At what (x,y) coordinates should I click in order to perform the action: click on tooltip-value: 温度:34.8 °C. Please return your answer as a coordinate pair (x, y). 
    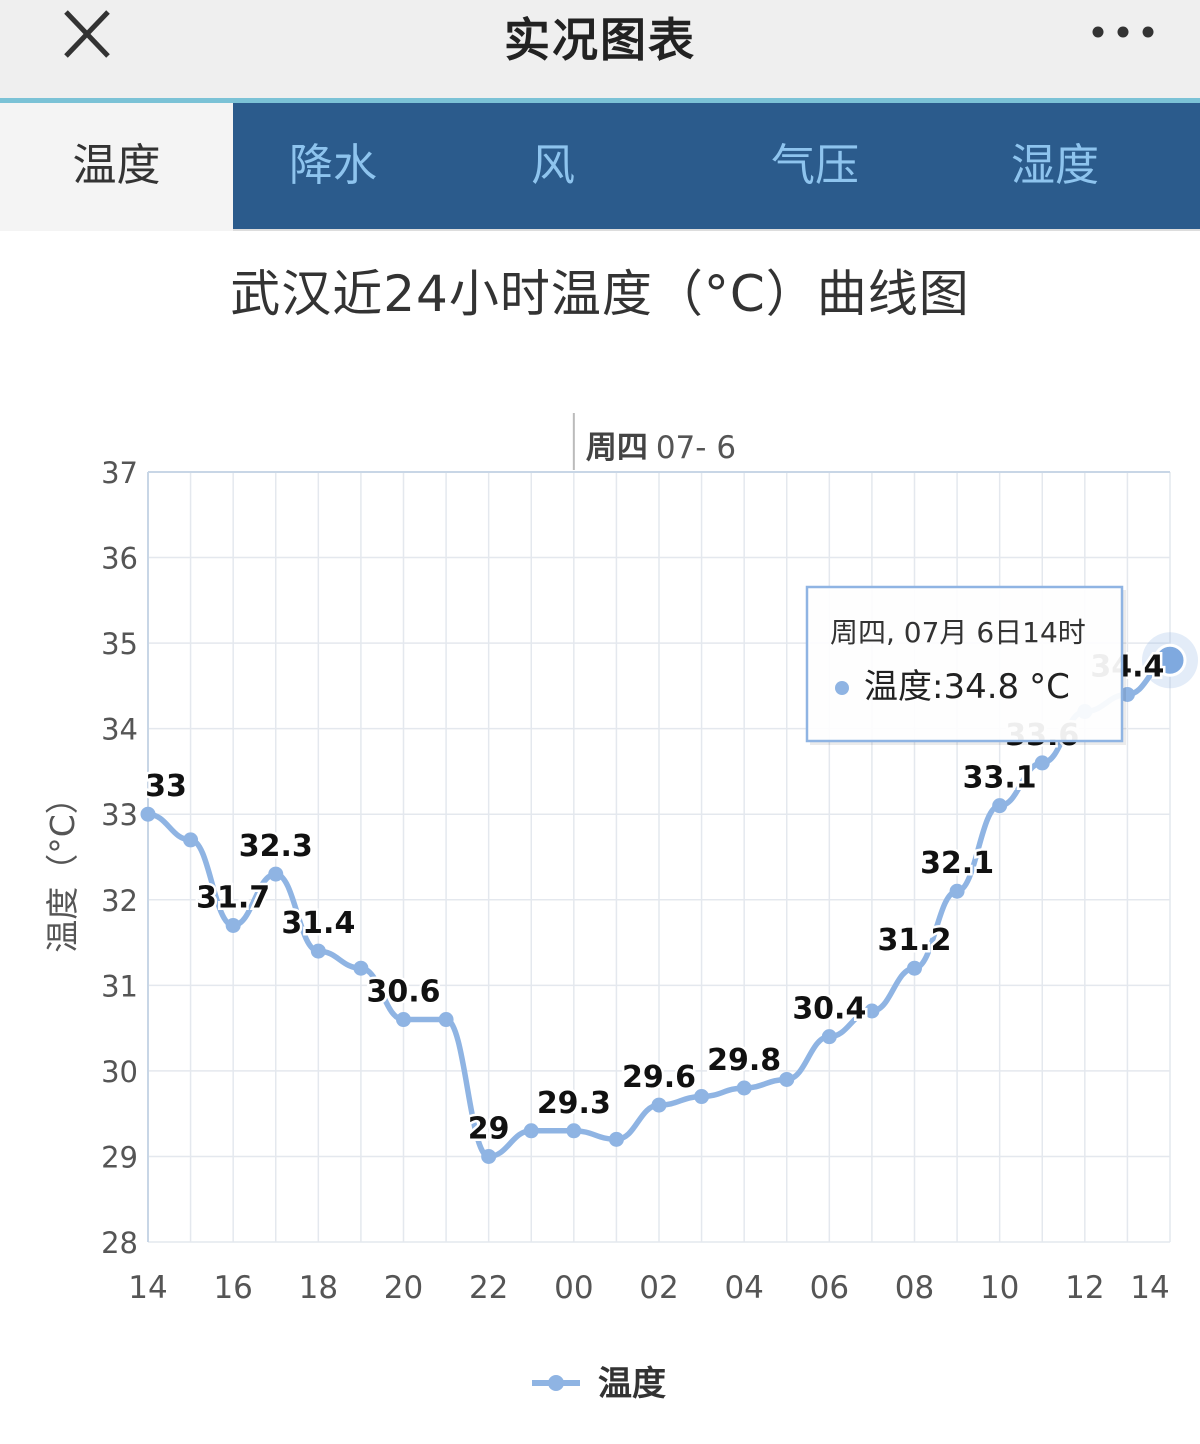
    Looking at the image, I should click on (967, 687).